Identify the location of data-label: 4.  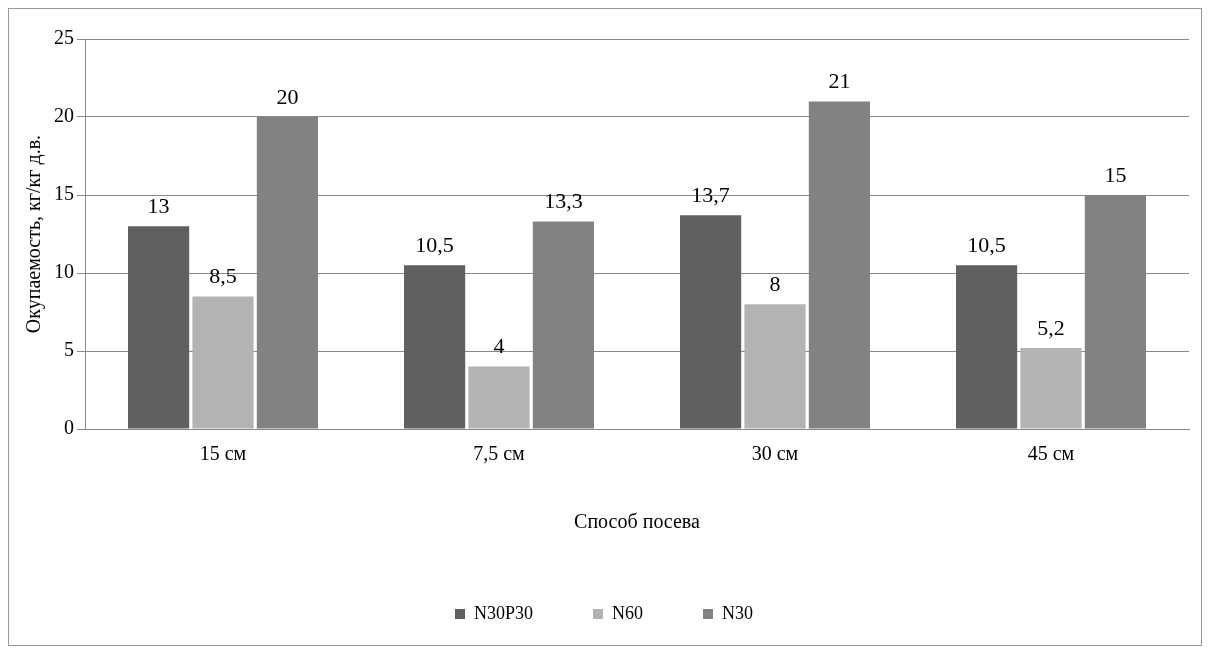
(499, 346).